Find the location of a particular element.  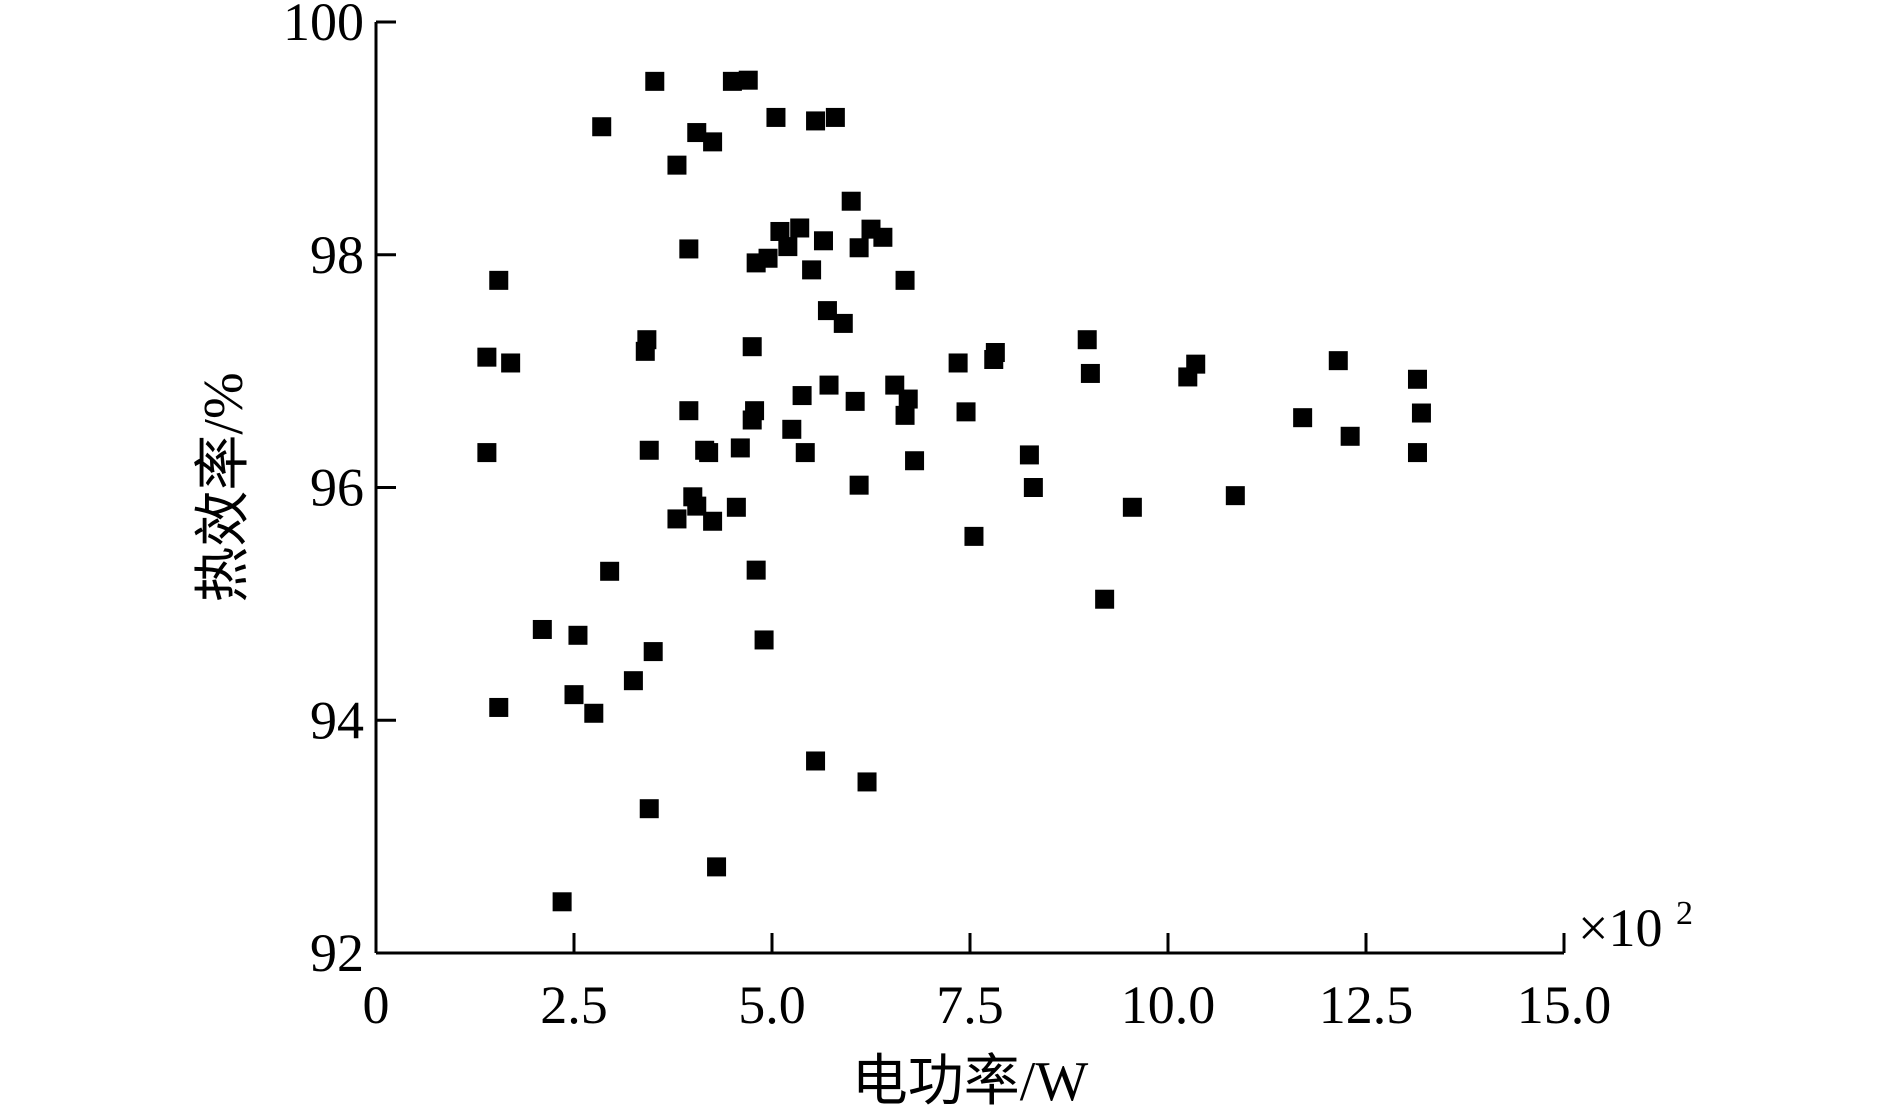

x-tick-label: 10.0 is located at coordinates (1168, 1005).